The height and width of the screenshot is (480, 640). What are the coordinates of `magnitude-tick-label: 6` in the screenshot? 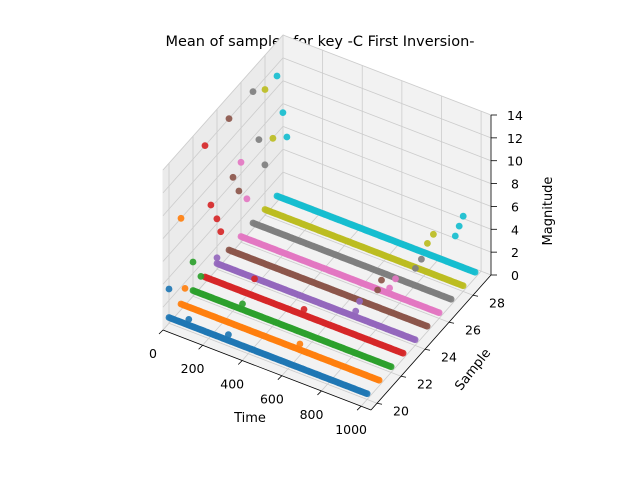 It's located at (515, 206).